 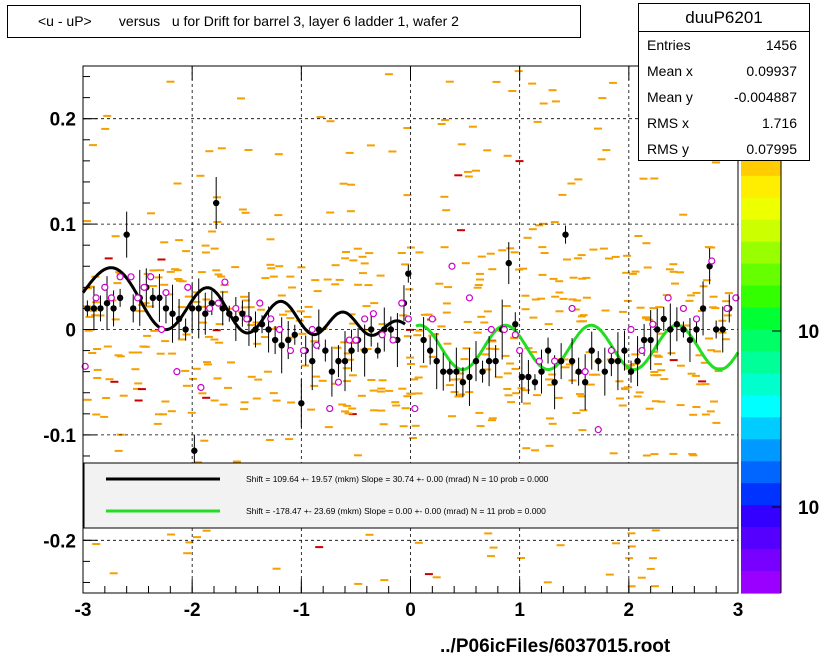 What do you see at coordinates (771, 149) in the screenshot?
I see `stats-value: 0.07995` at bounding box center [771, 149].